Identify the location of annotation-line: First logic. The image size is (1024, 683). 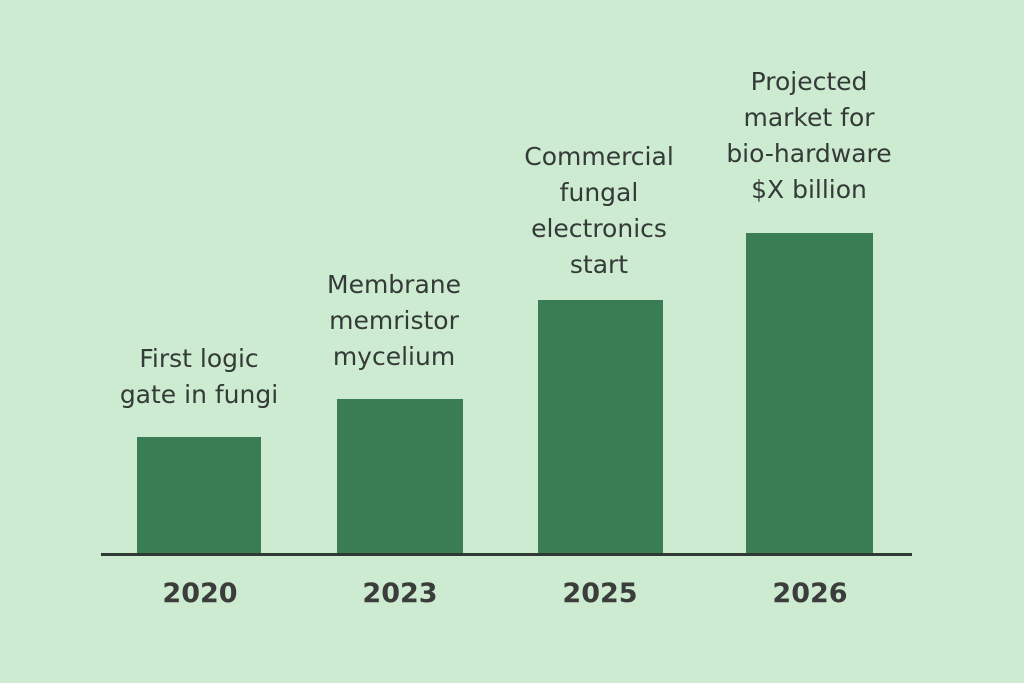
(199, 358).